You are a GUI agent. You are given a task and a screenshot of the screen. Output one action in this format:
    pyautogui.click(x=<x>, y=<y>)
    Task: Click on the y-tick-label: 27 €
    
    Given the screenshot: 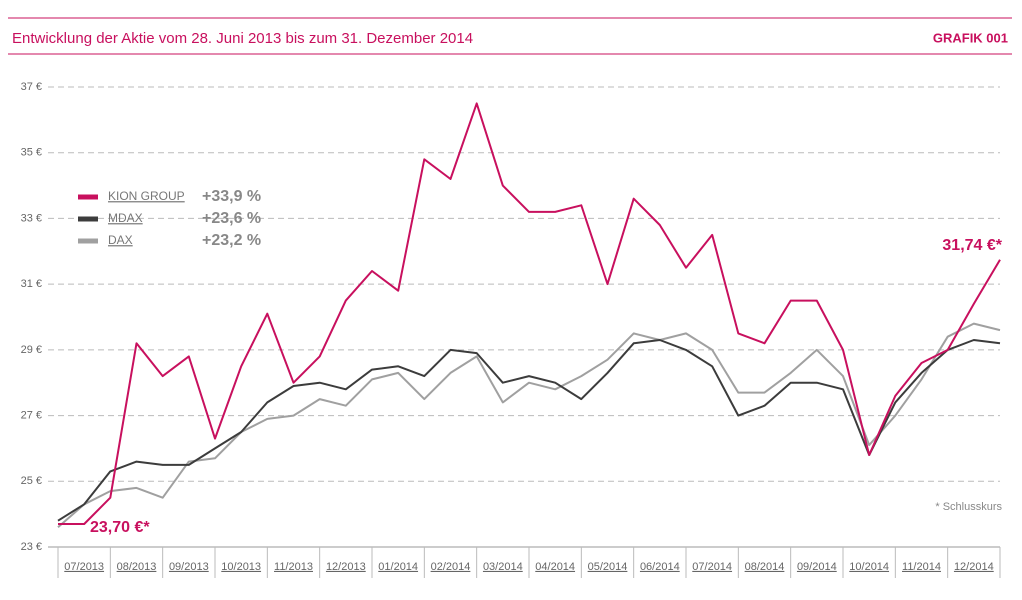 What is the action you would take?
    pyautogui.click(x=31, y=415)
    